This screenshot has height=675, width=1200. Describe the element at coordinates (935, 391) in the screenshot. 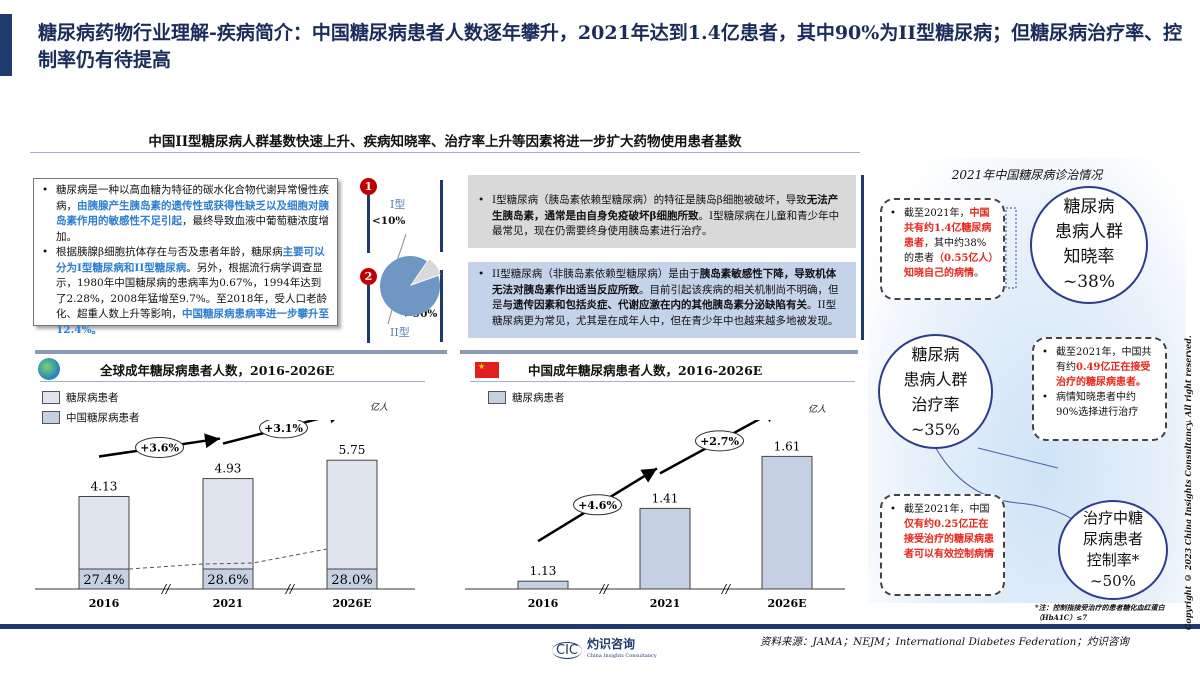

I see `treatment-rate-circle: 糖尿病 患病人群 治疗率 ~35%` at that location.